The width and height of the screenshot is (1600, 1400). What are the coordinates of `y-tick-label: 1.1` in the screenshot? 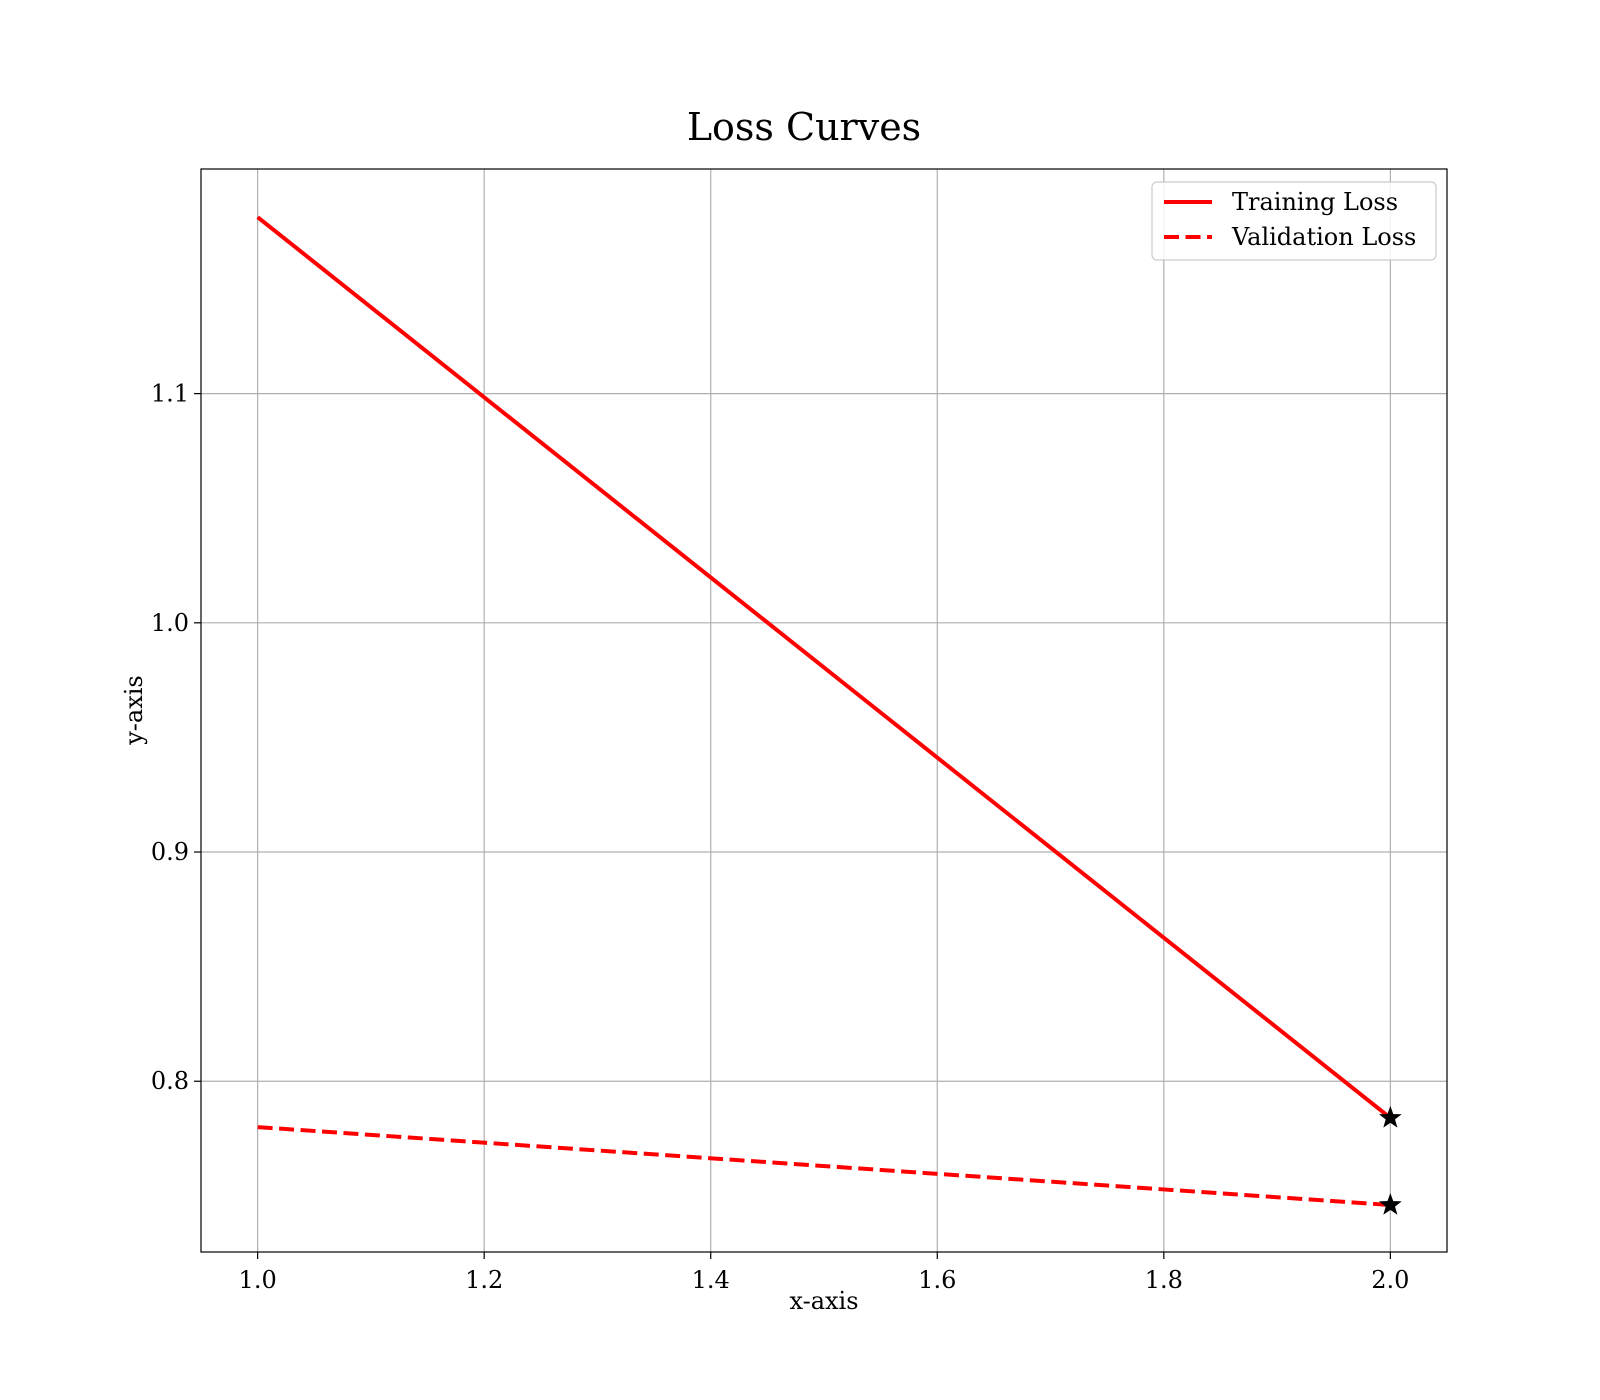 It's located at (170, 394).